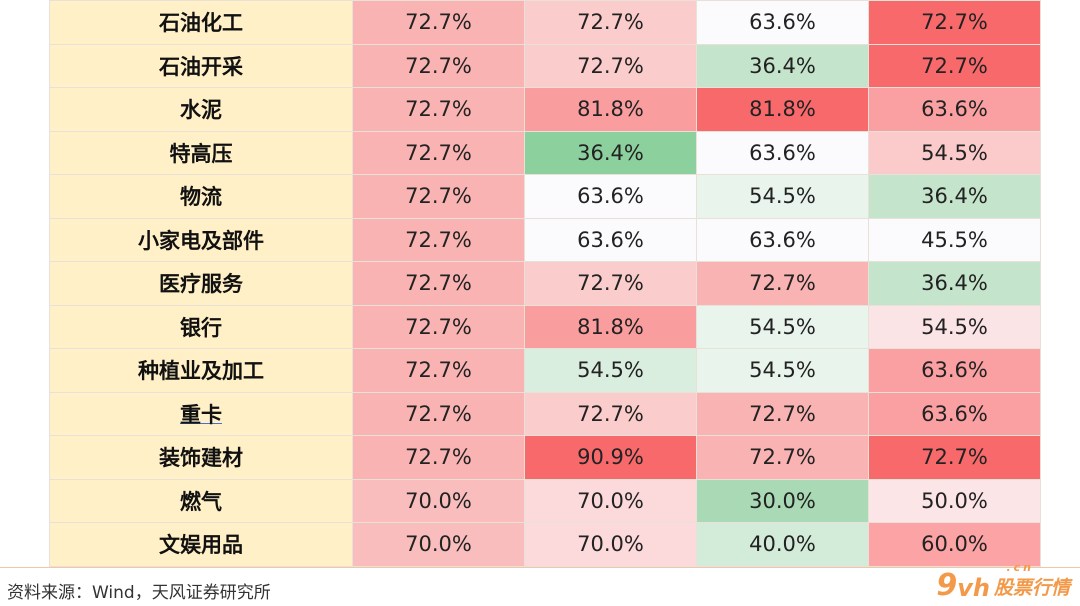  I want to click on row-label: 银行, so click(201, 326).